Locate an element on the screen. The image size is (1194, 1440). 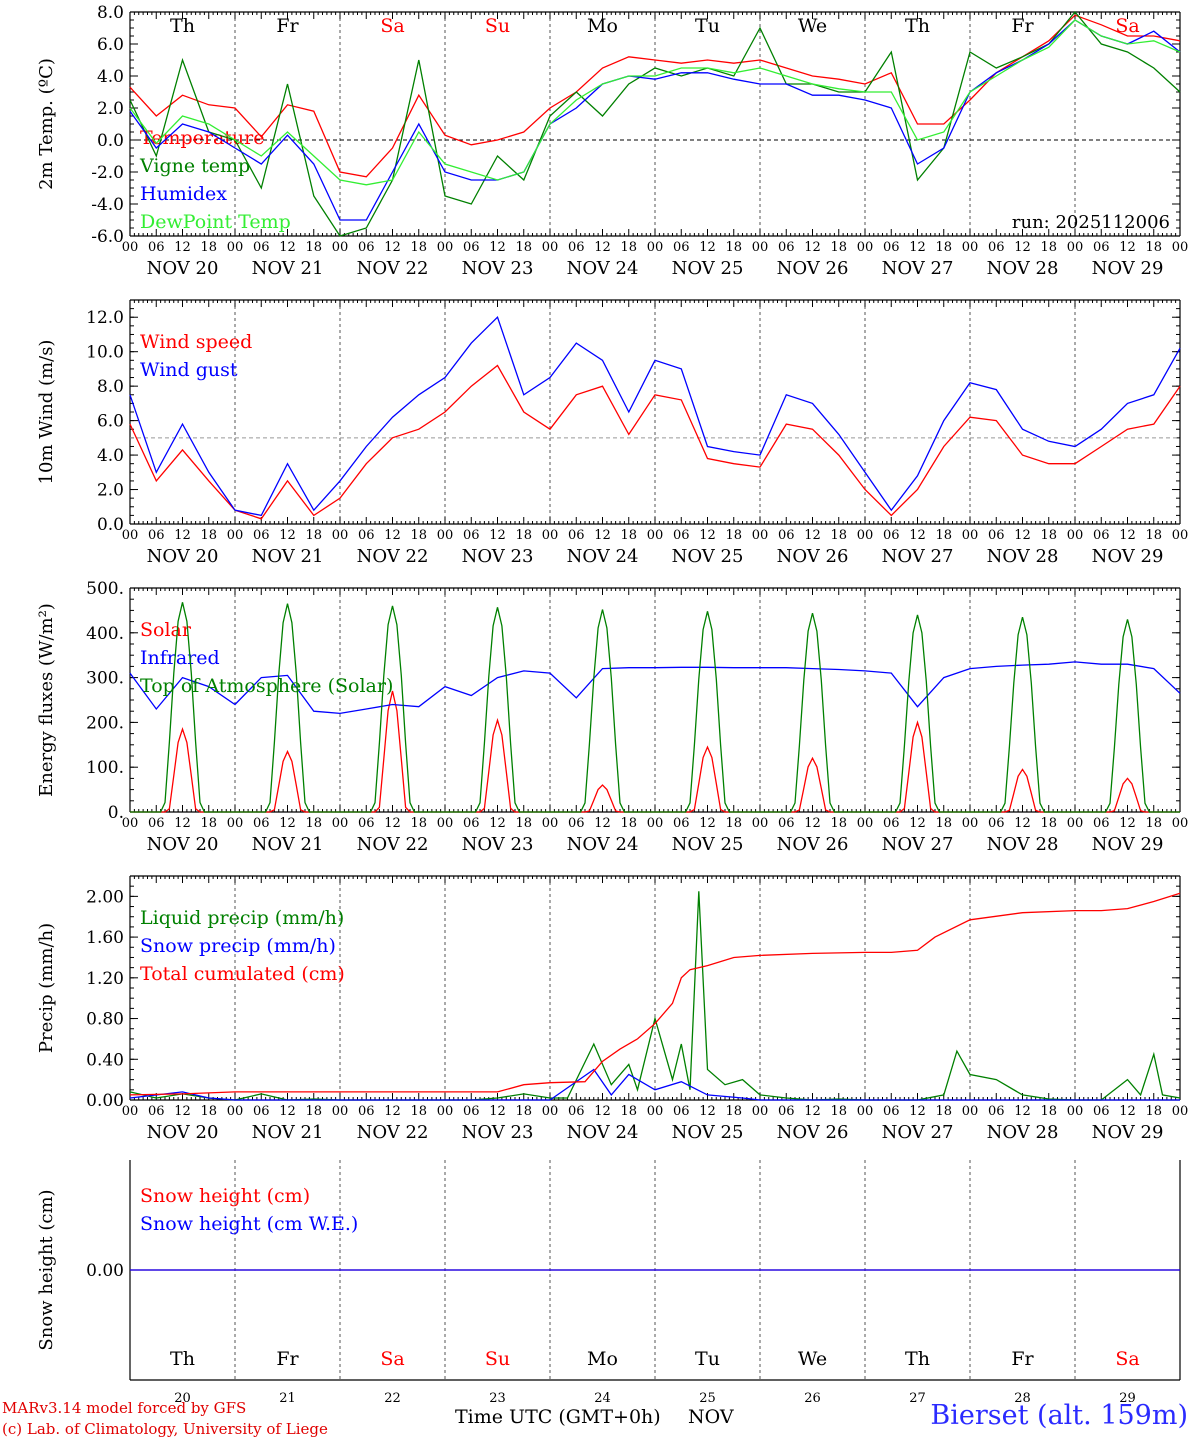
legend-entry: Wind speed is located at coordinates (196, 342).